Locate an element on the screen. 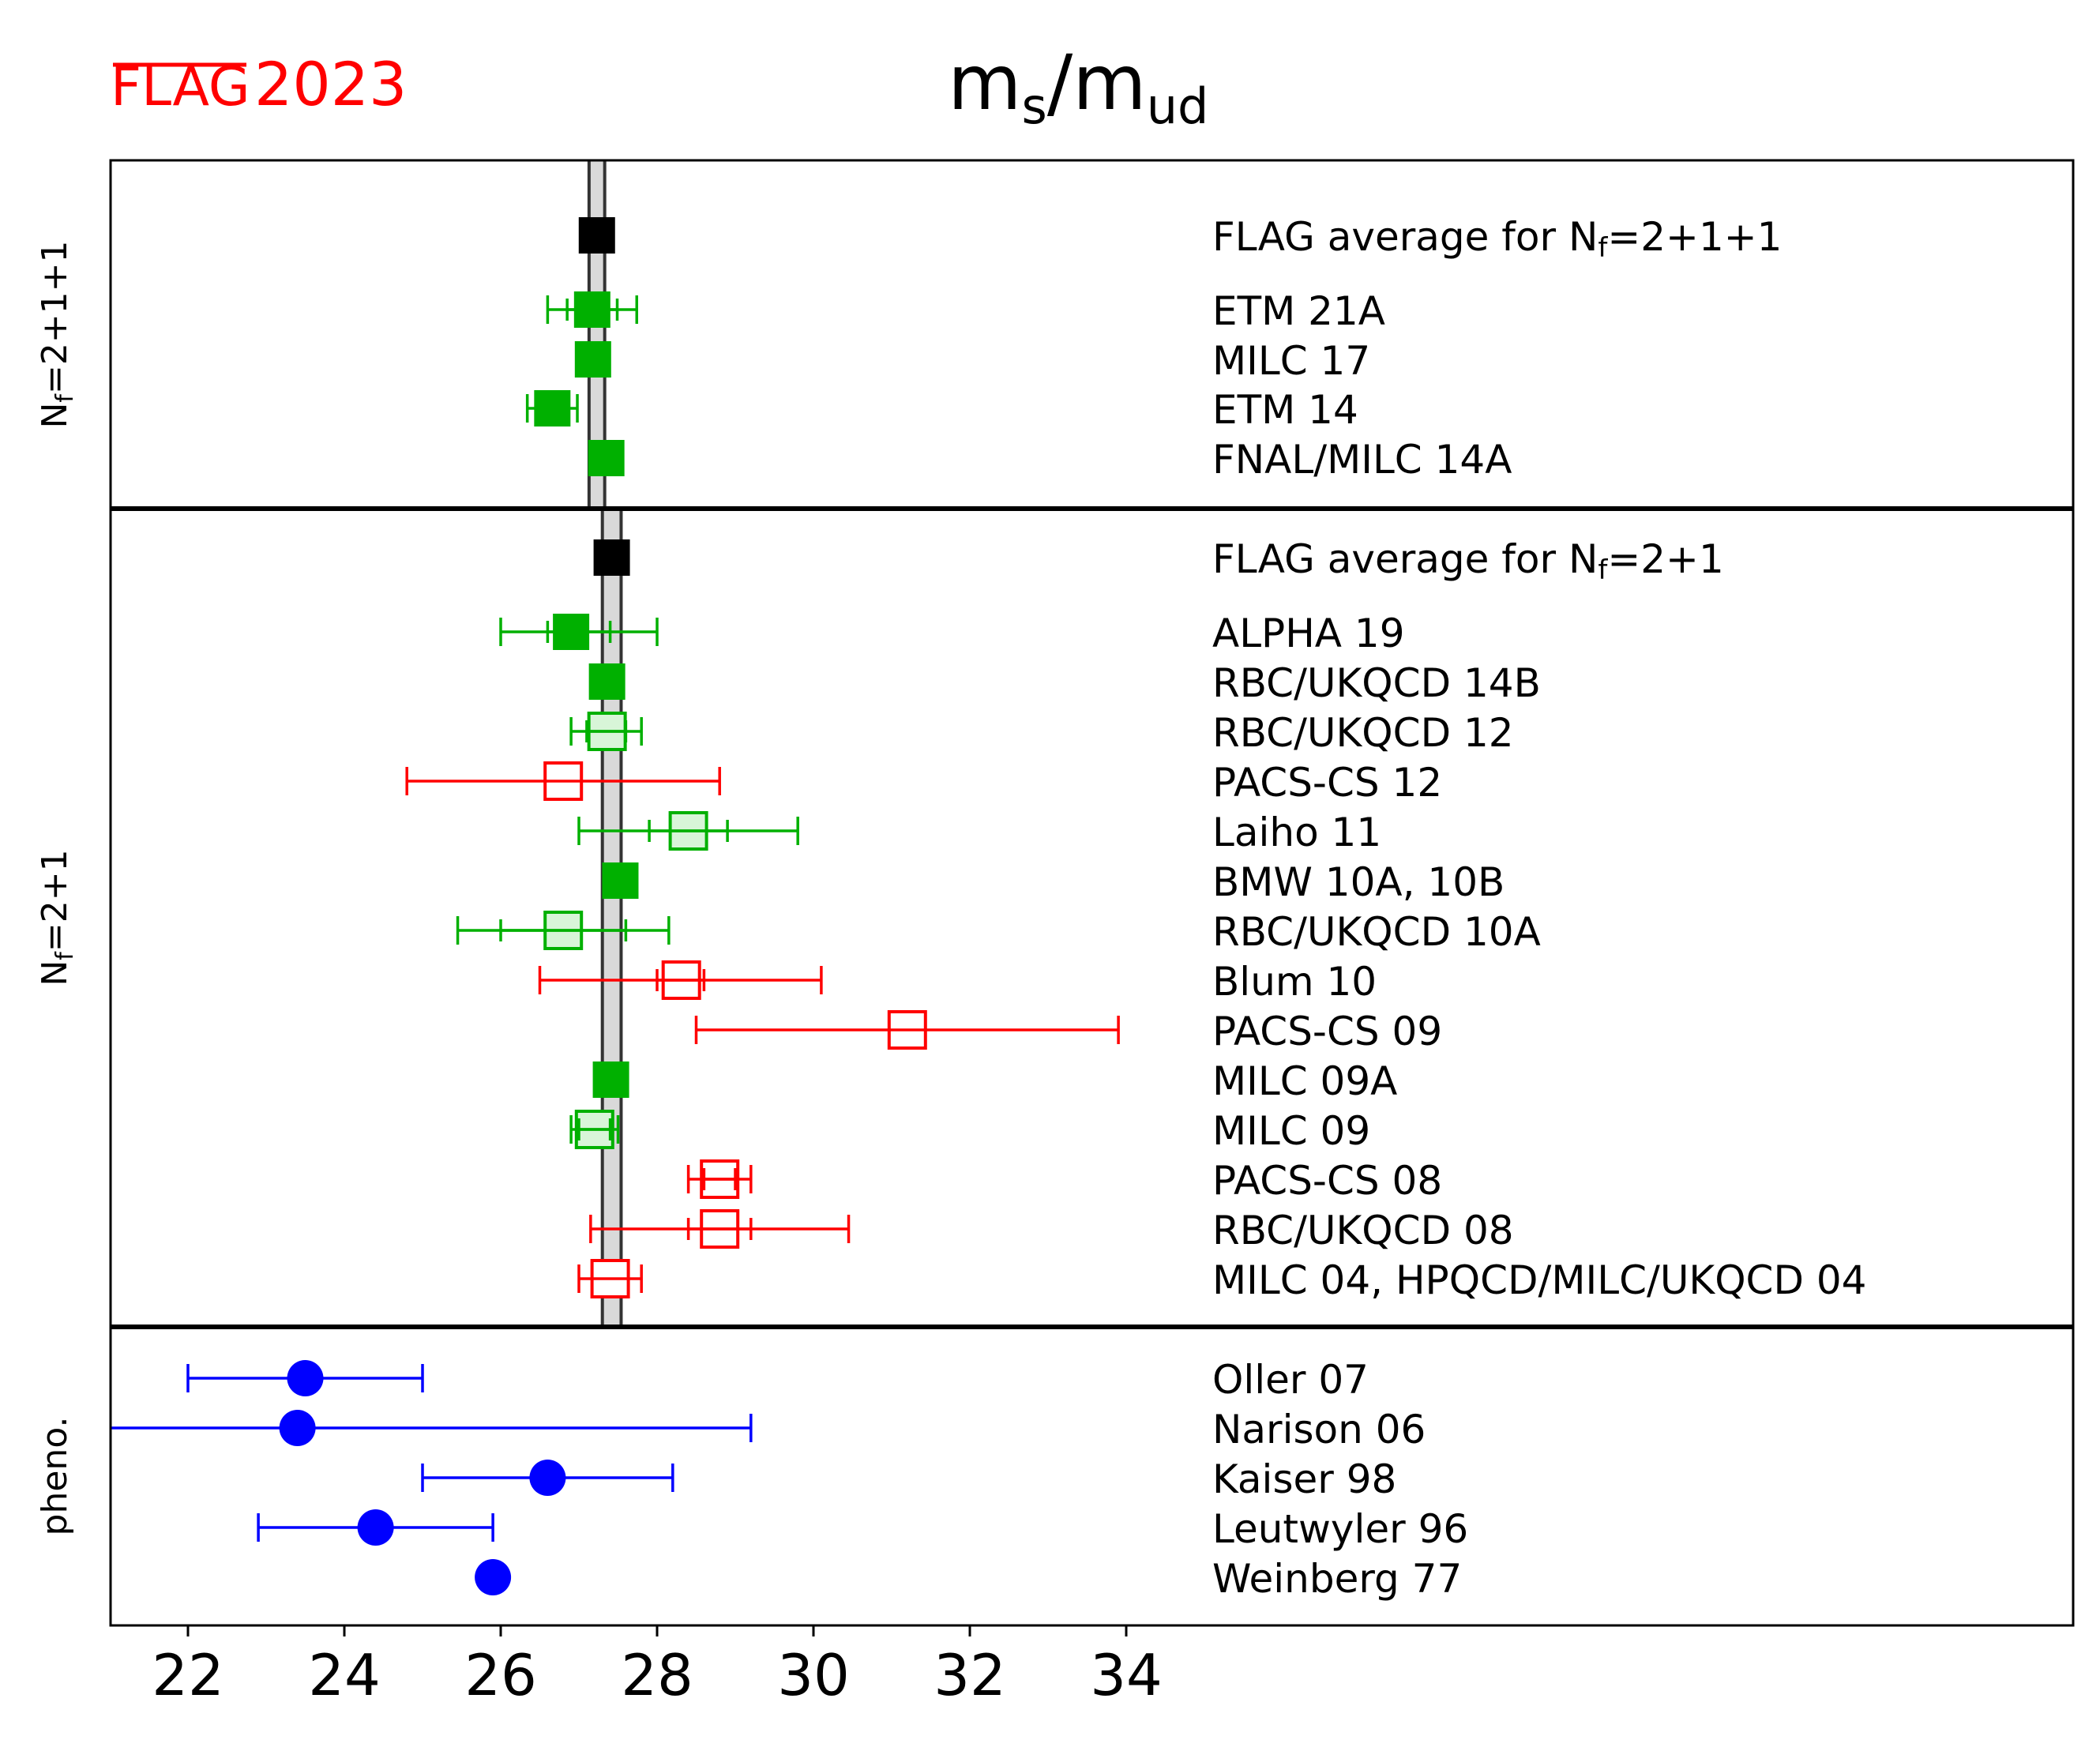  panel-label: pheno. is located at coordinates (55, 1476).